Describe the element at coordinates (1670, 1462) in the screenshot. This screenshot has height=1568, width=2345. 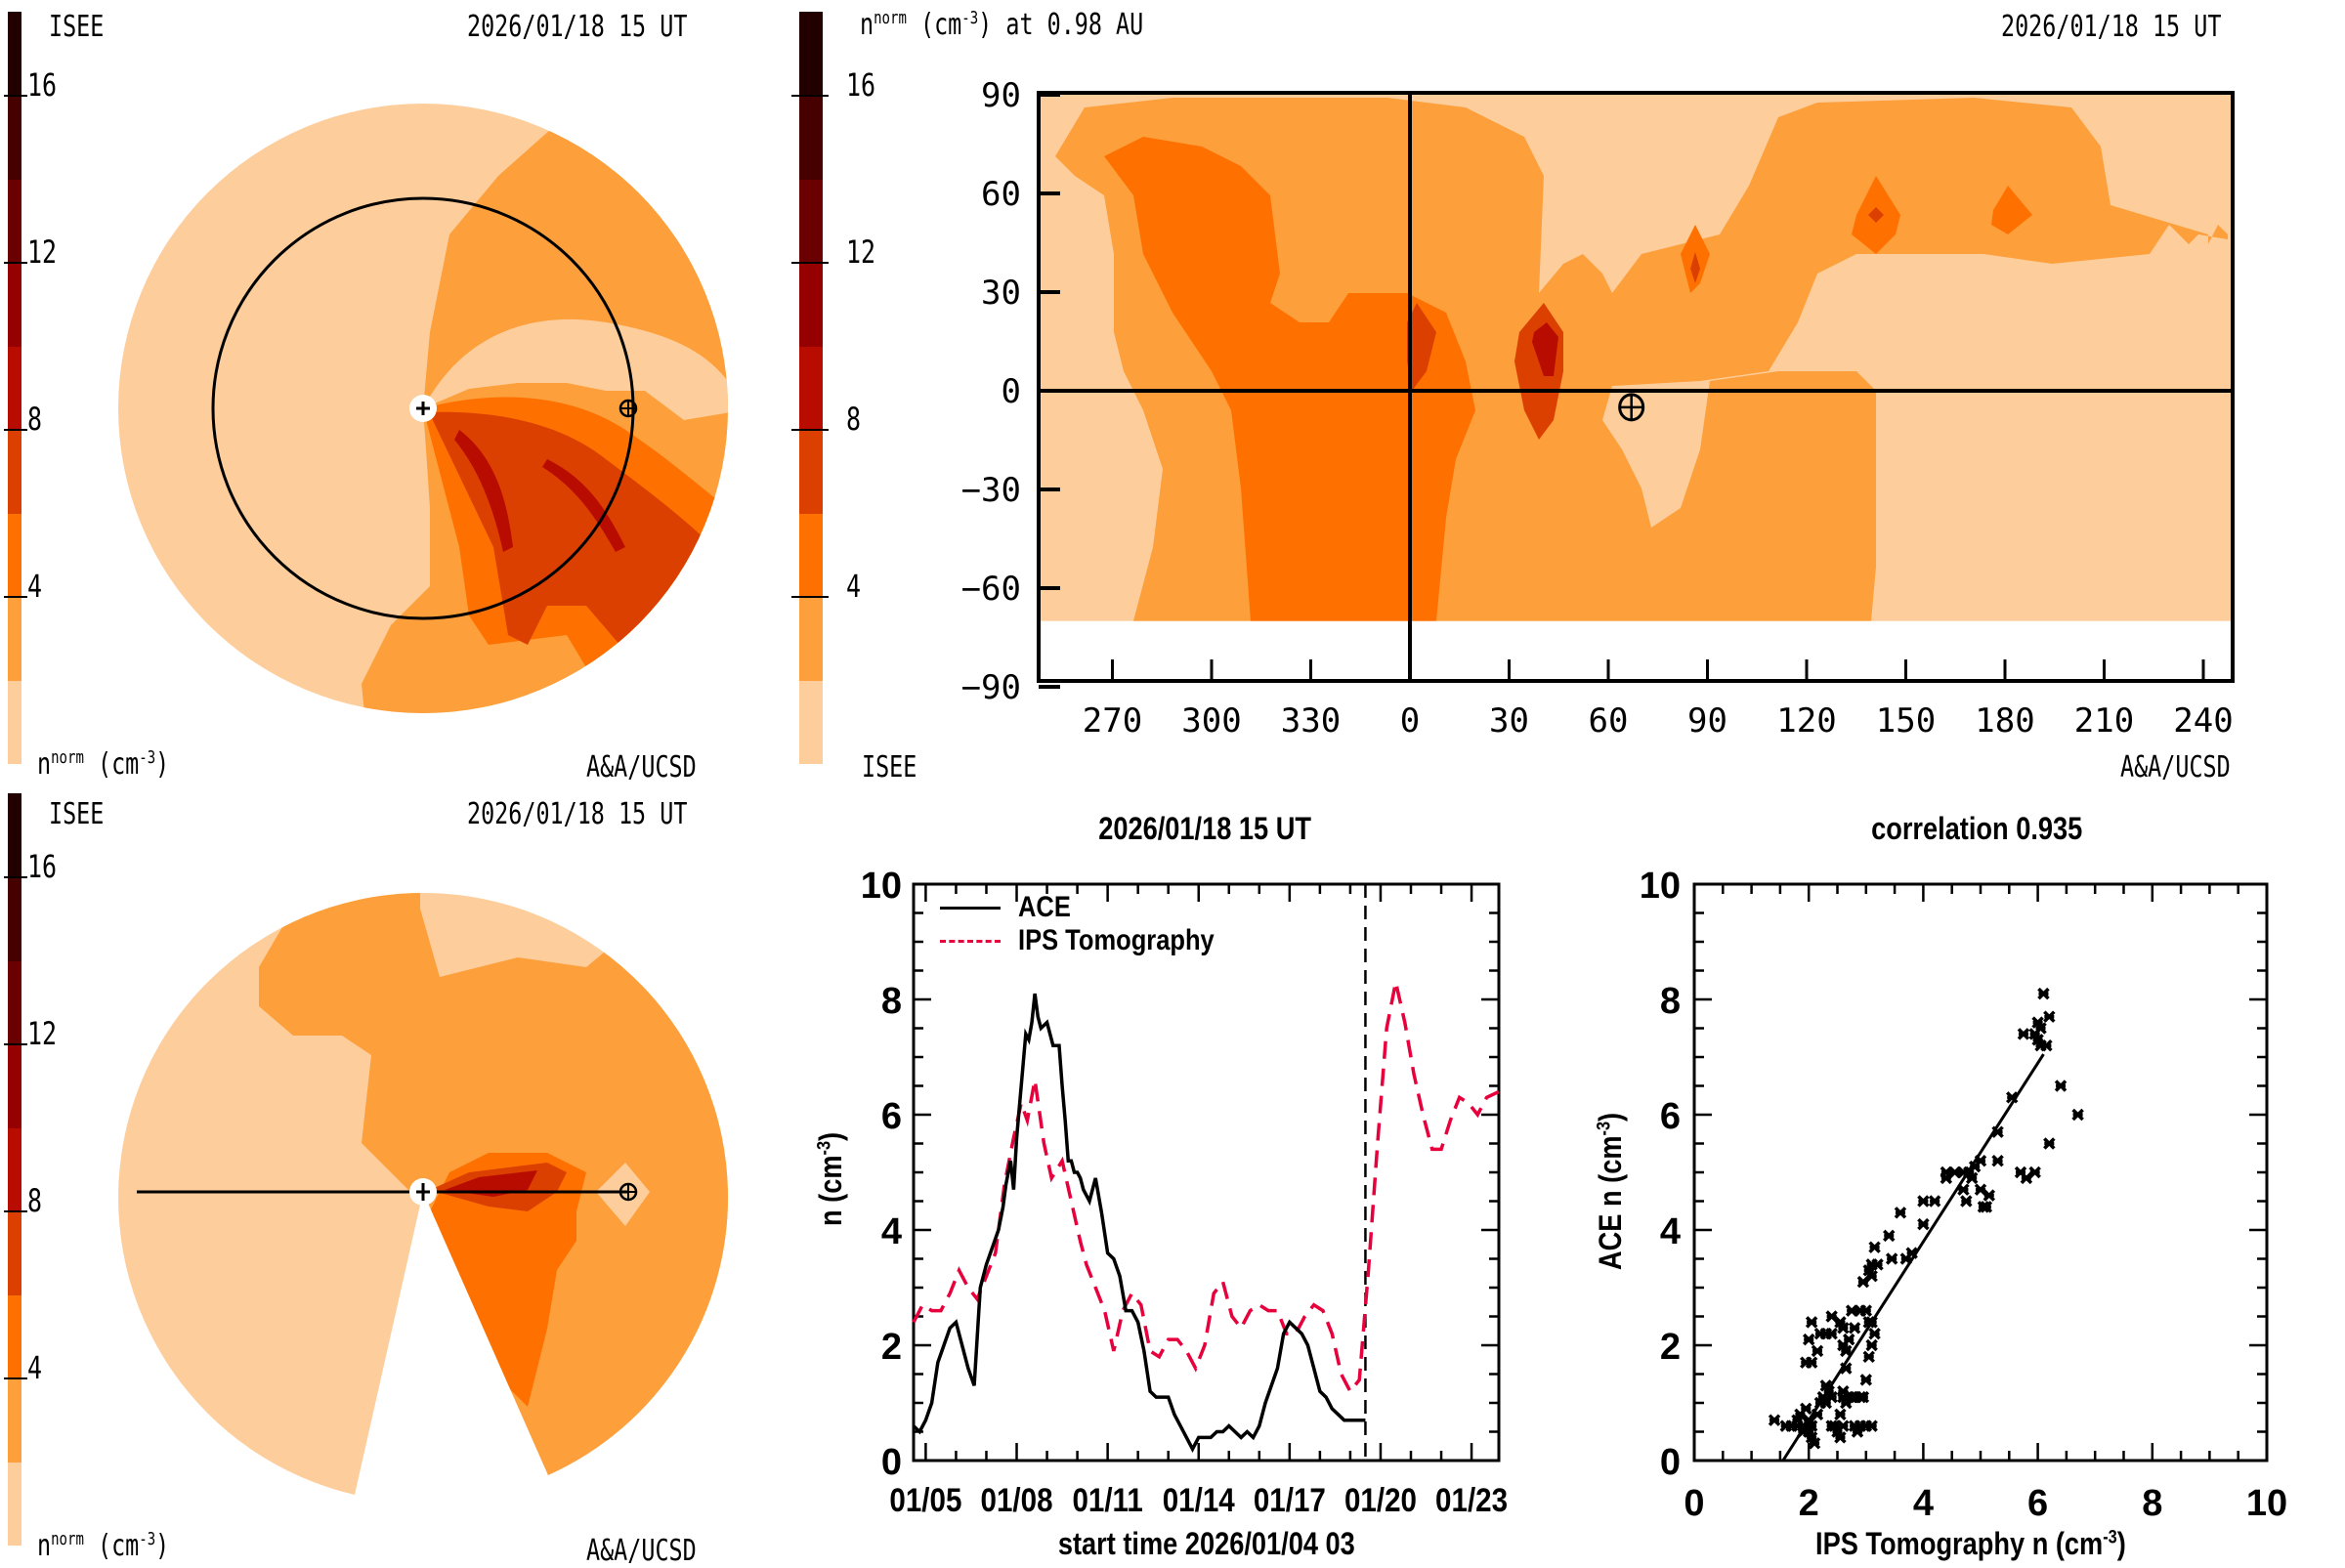
I see `y-tick-label: 0` at that location.